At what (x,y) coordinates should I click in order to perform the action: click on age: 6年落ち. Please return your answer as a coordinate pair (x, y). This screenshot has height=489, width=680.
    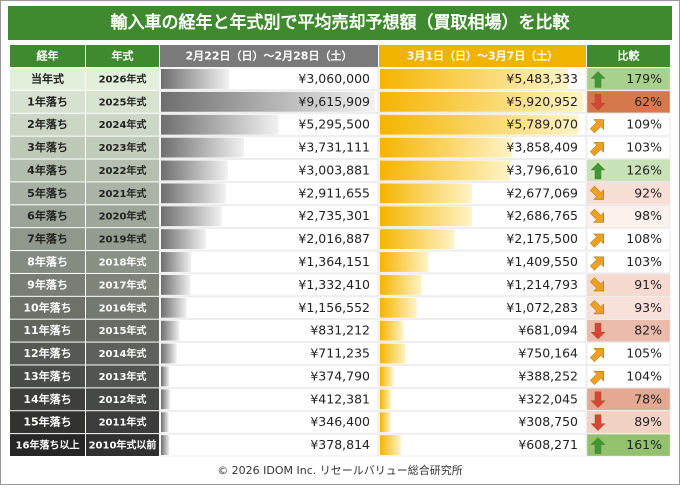
    Looking at the image, I should click on (47, 216).